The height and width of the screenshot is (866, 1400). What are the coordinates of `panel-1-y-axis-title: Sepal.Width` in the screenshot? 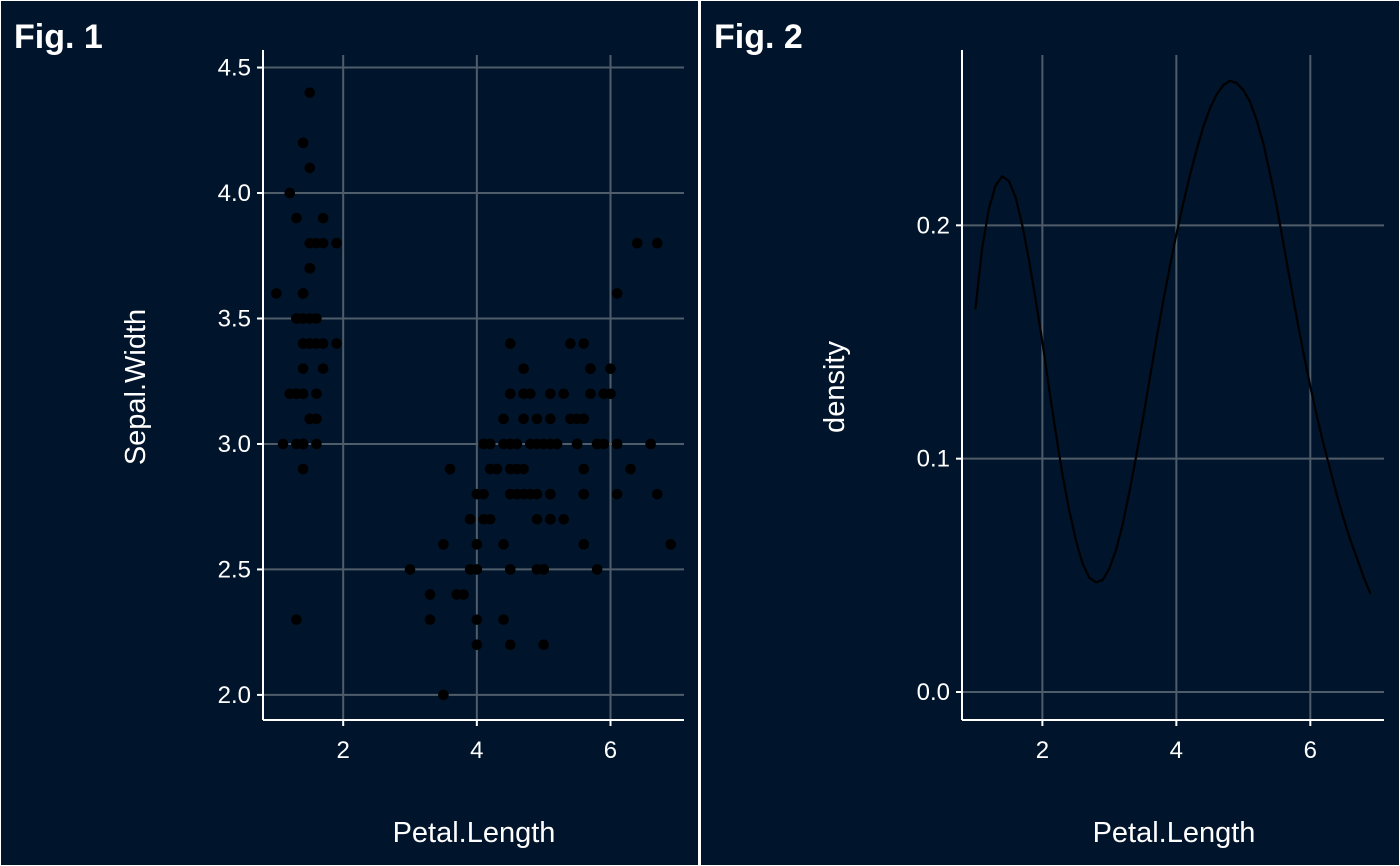 It's located at (136, 387).